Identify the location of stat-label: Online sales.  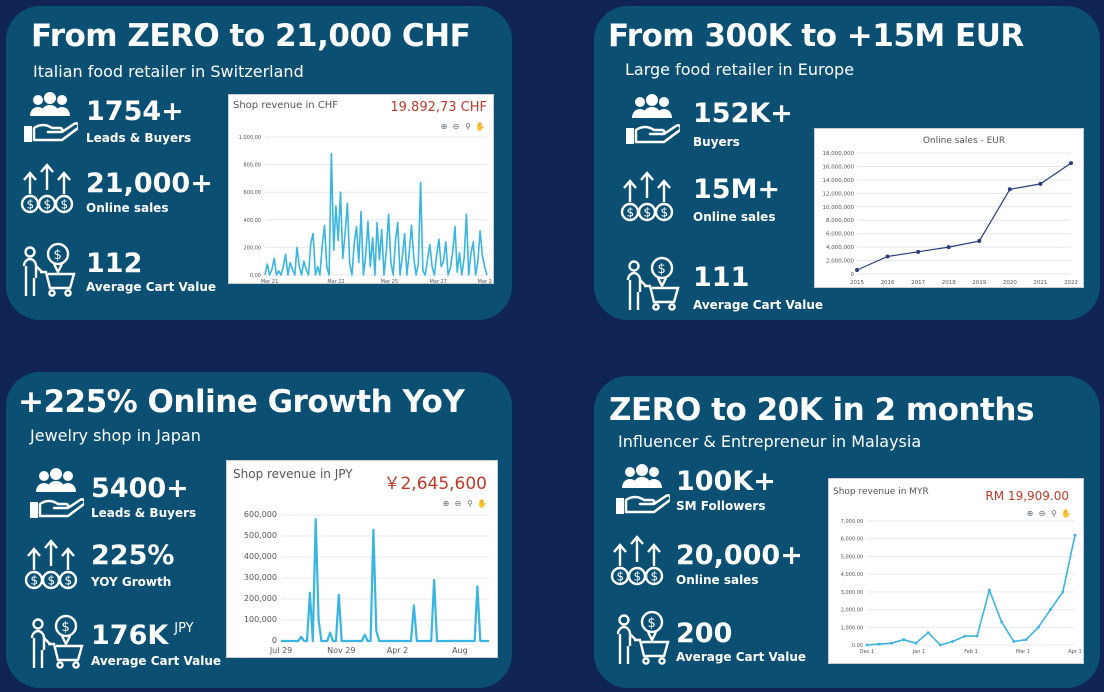
(734, 217).